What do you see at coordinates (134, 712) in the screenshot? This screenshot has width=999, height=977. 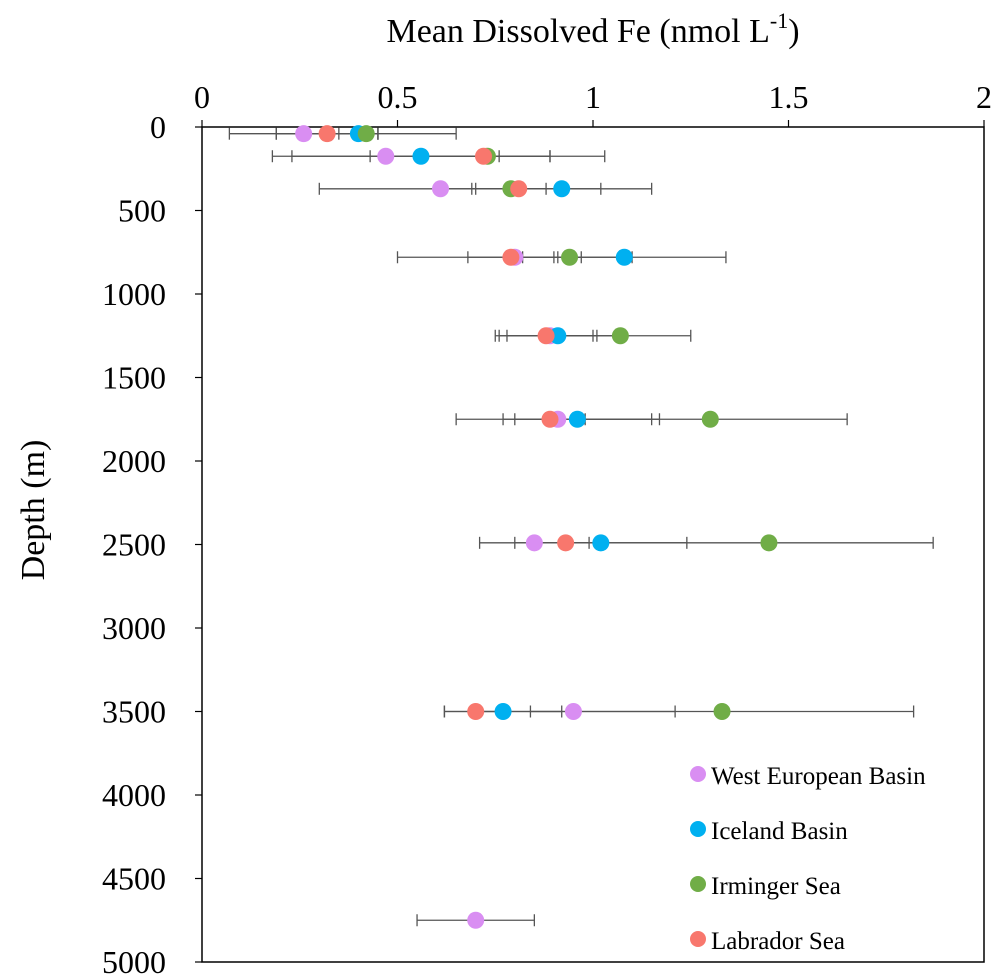 I see `y-tick-label: 3500` at bounding box center [134, 712].